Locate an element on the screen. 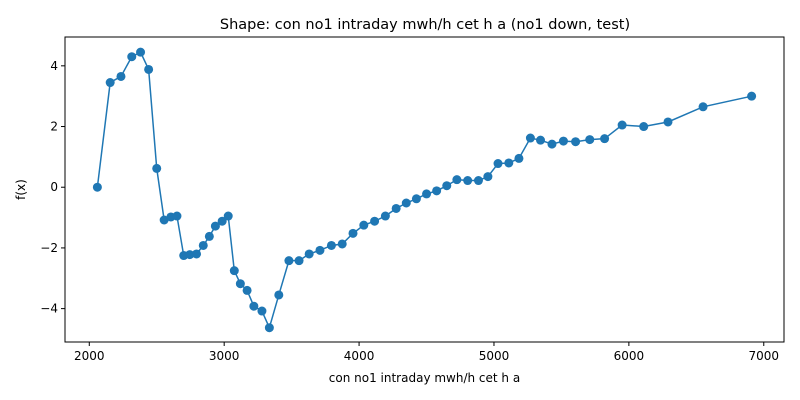 This screenshot has height=400, width=800. y-axis: −4 −2 0 2 4 is located at coordinates (52, 187).